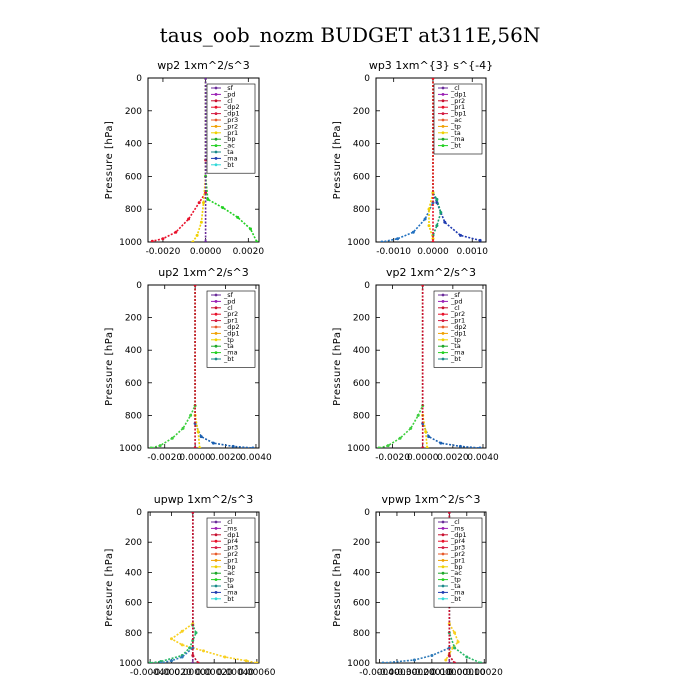  Describe the element at coordinates (195, 458) in the screenshot. I see `x-tick-label: 0.0000` at that location.